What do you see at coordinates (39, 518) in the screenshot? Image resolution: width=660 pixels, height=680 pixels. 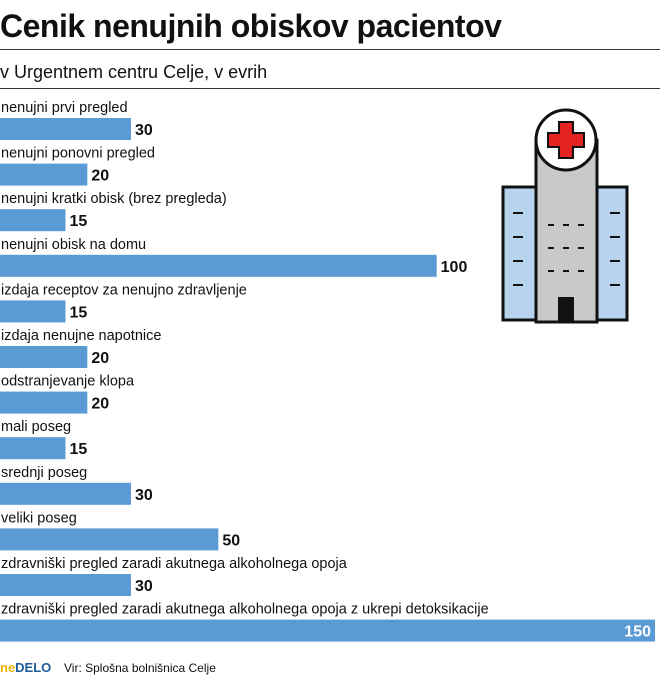 I see `category-label: veliki poseg` at bounding box center [39, 518].